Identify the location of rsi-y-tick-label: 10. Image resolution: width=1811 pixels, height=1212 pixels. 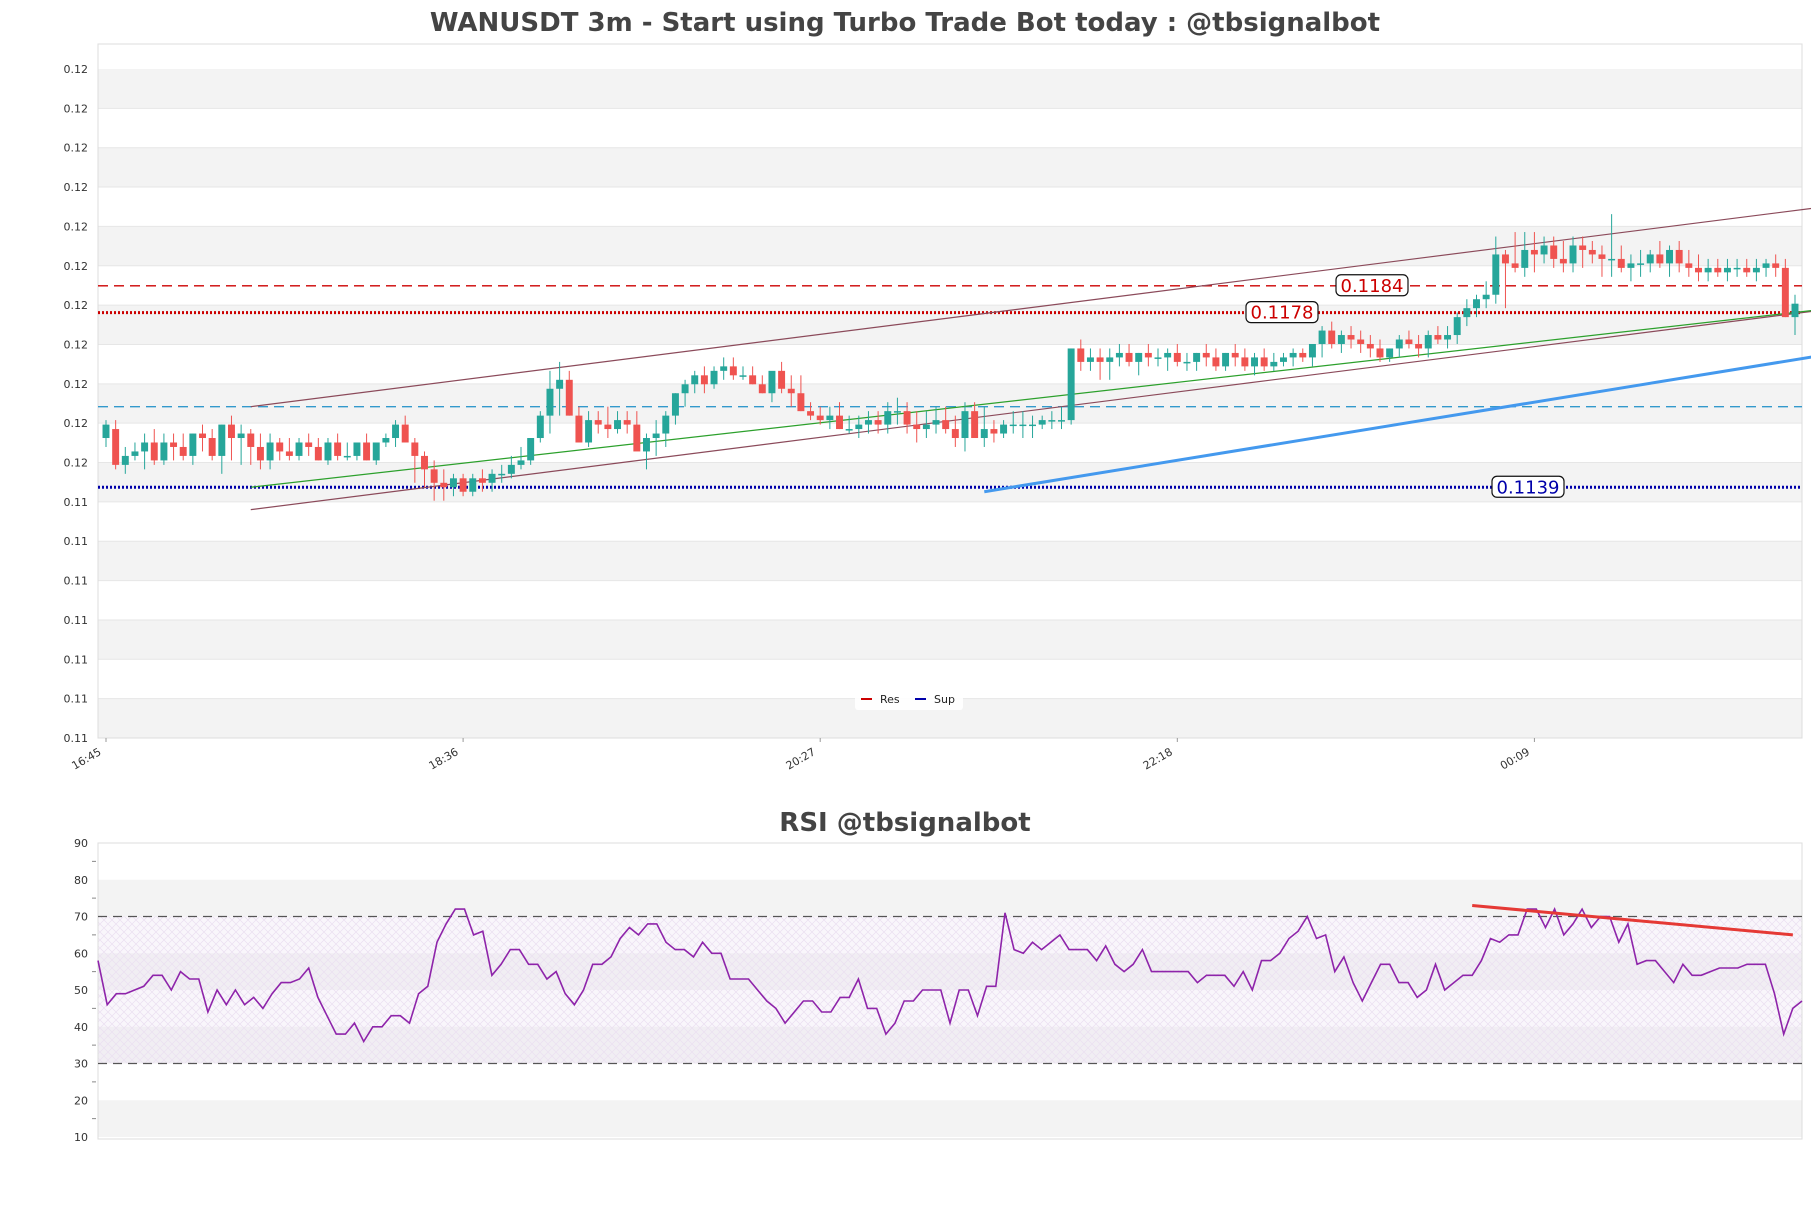
(81, 1137).